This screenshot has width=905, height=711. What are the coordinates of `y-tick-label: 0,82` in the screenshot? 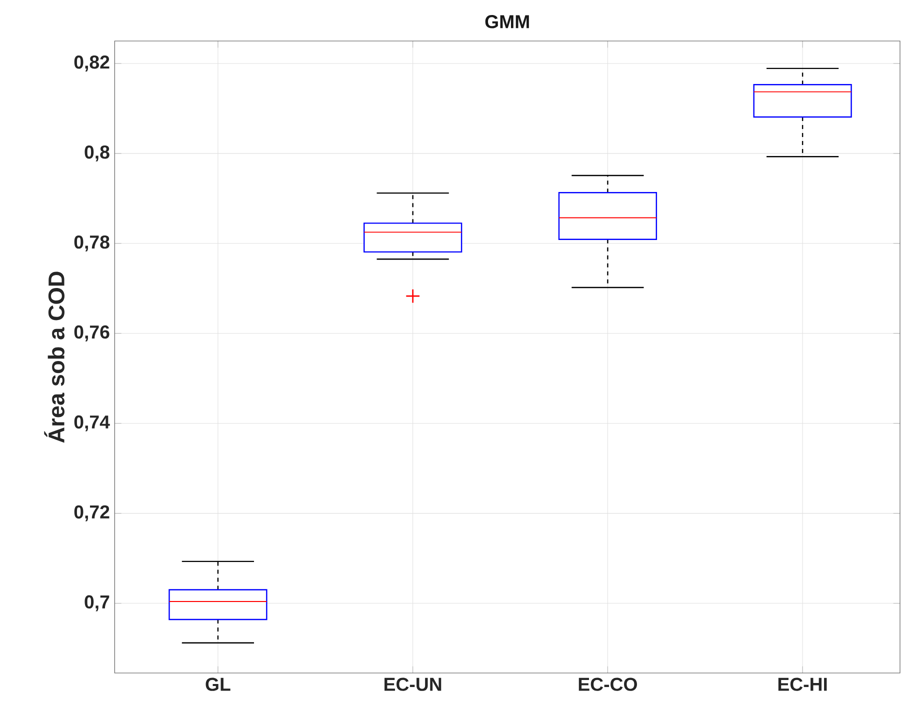 It's located at (92, 64).